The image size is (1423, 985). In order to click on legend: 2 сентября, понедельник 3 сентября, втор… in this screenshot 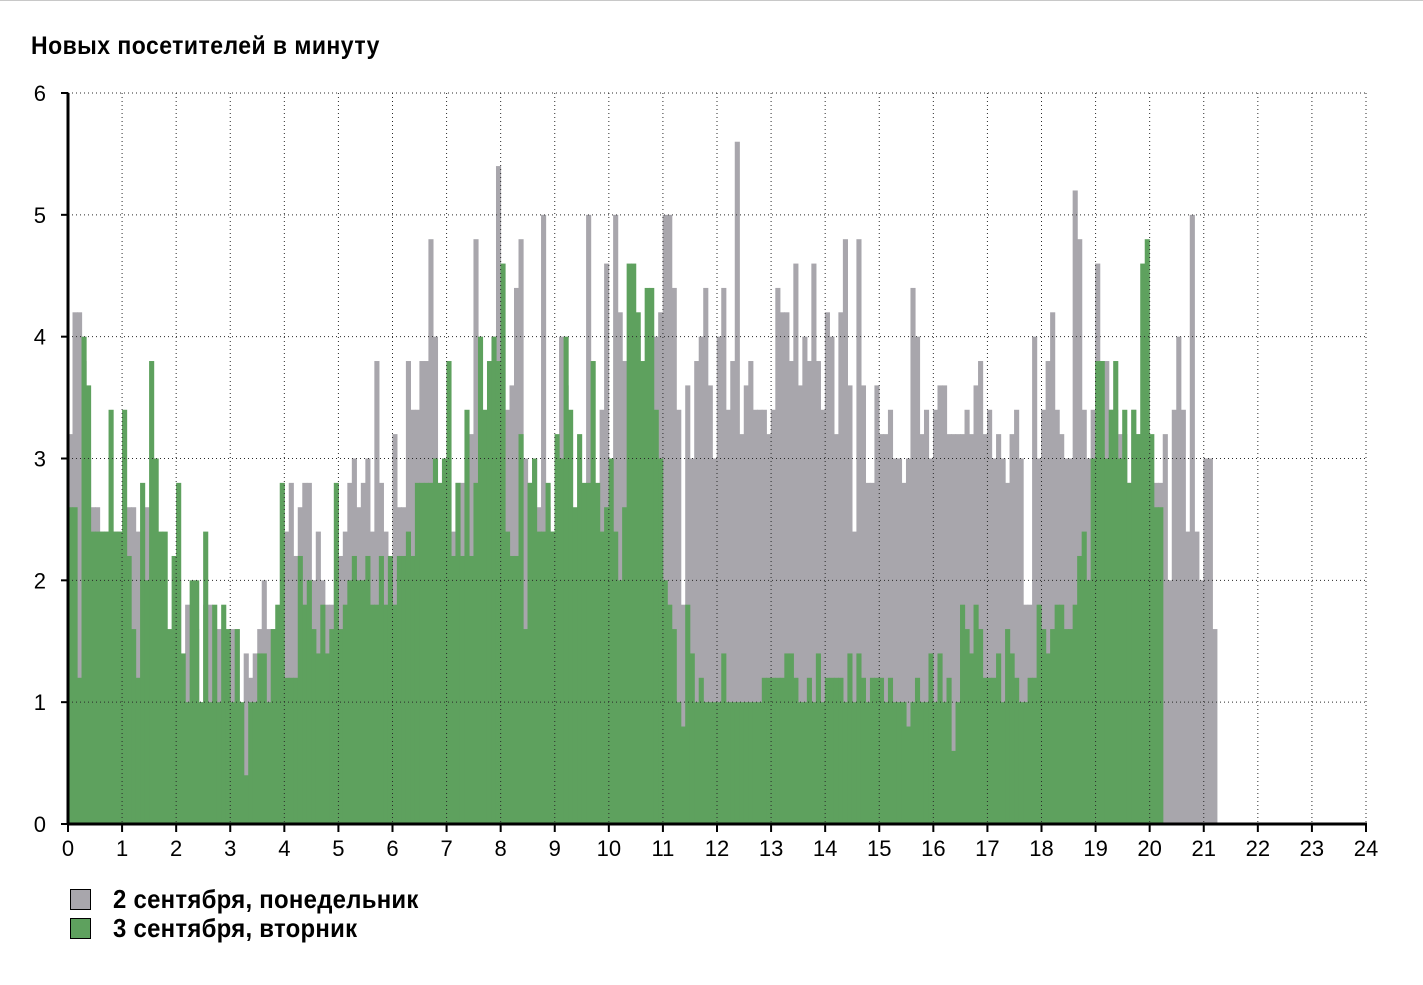, I will do `click(257, 913)`.